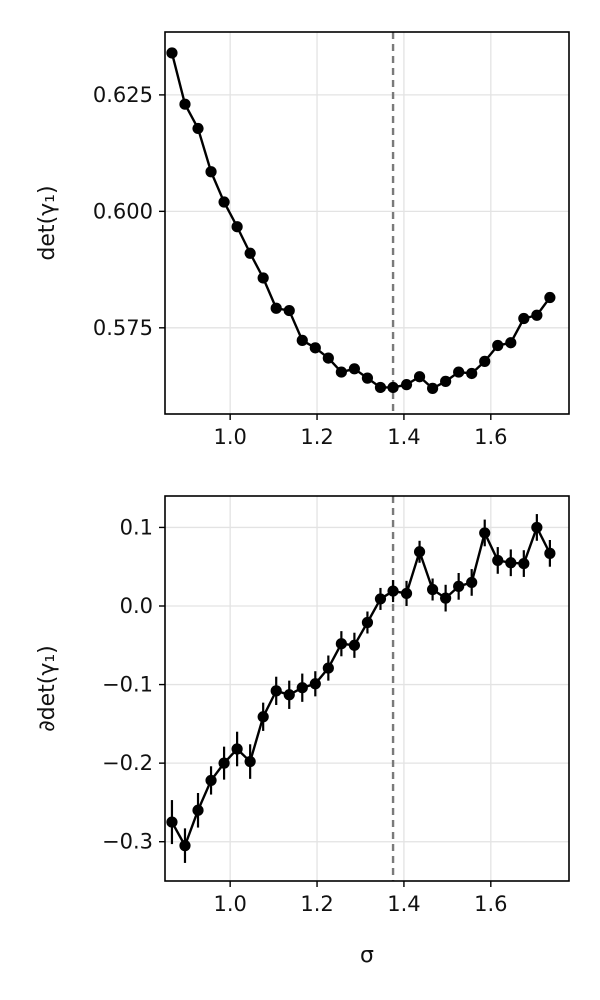 This screenshot has width=600, height=1000. Describe the element at coordinates (136, 527) in the screenshot. I see `y-tick-label: 0.1` at that location.